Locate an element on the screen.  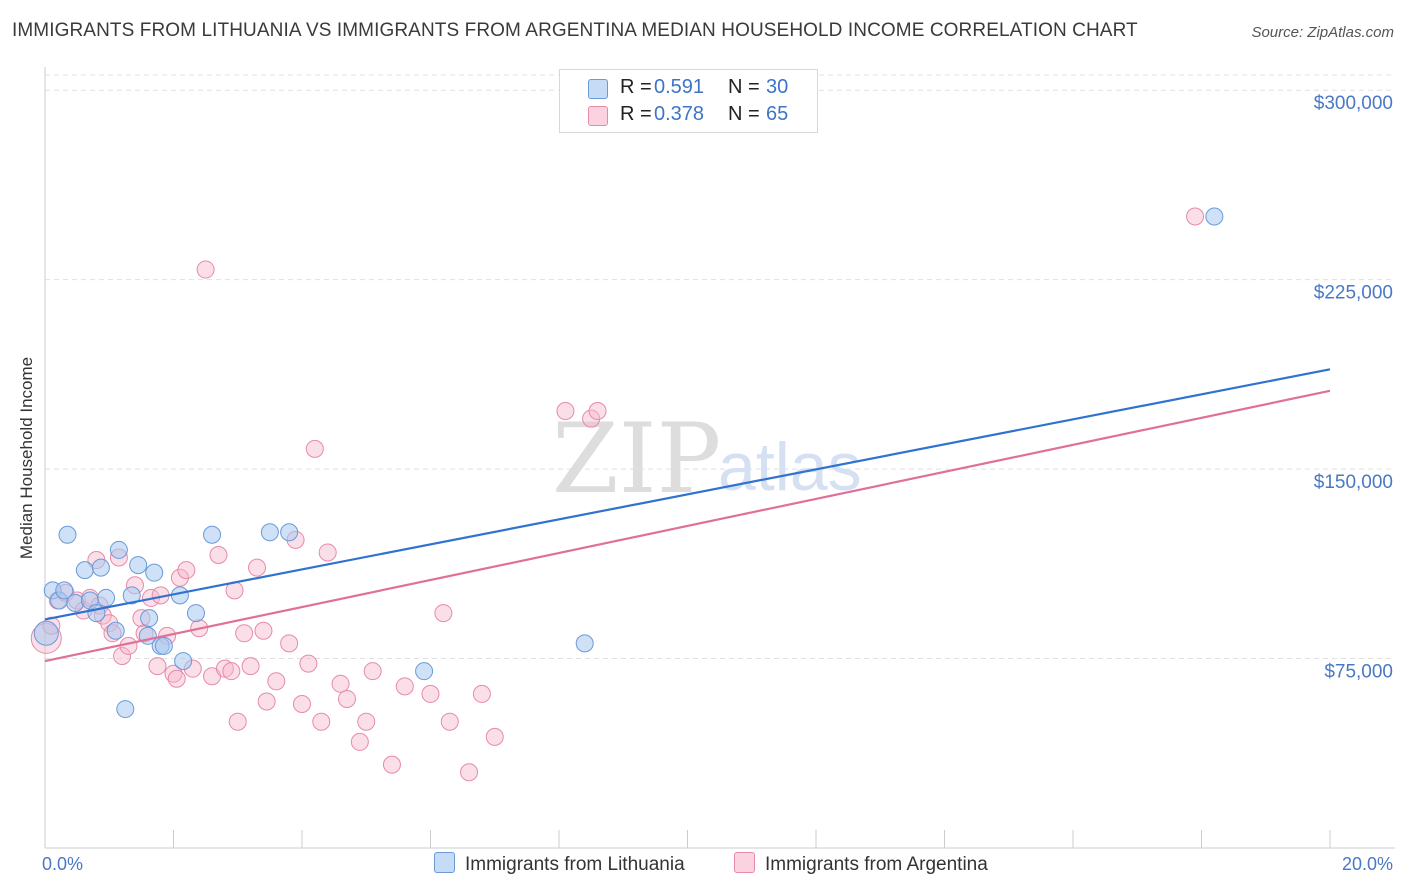
correlation-legend: R = 0.591 N = 30 R = 0.378 N = 65 is located at coordinates (688, 101).